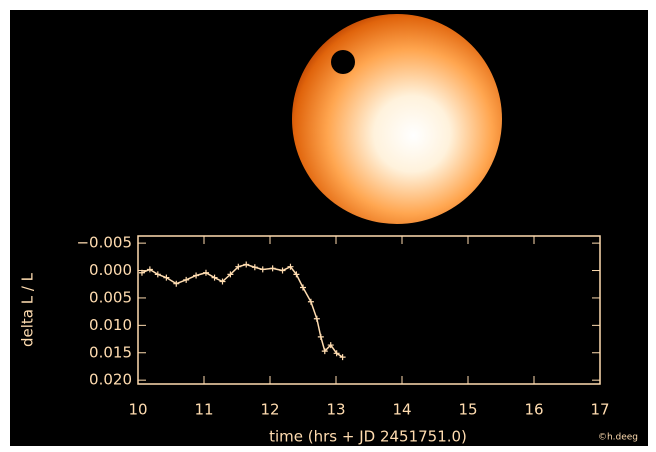 This screenshot has height=452, width=656. What do you see at coordinates (110, 297) in the screenshot?
I see `y-tick-label: 0.005` at bounding box center [110, 297].